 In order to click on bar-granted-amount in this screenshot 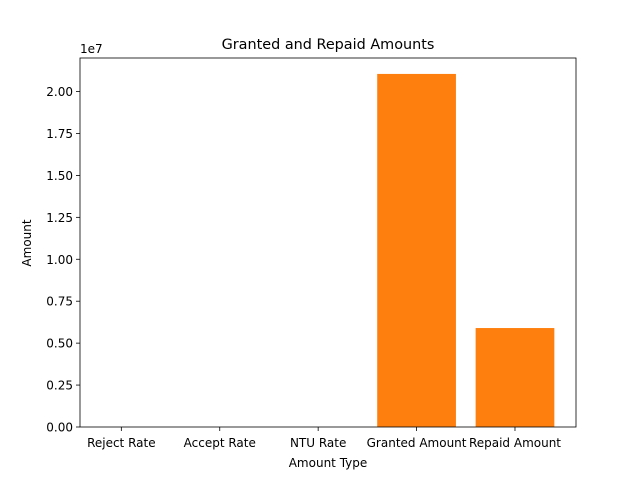, I will do `click(416, 250)`.